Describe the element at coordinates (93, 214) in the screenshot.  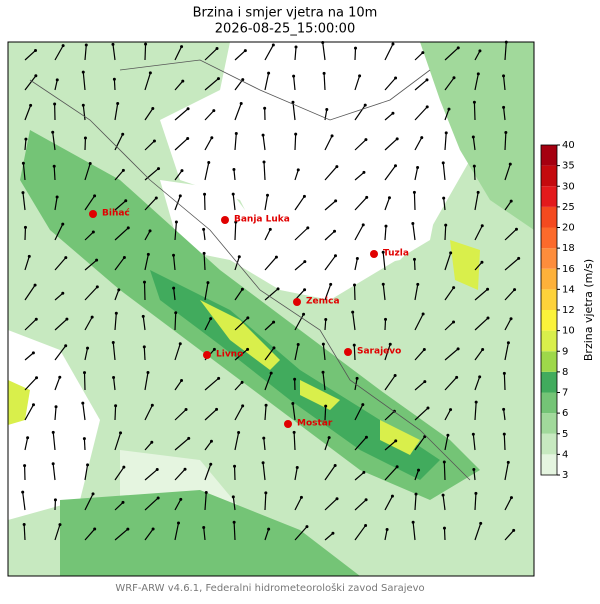
I see `city-marker` at that location.